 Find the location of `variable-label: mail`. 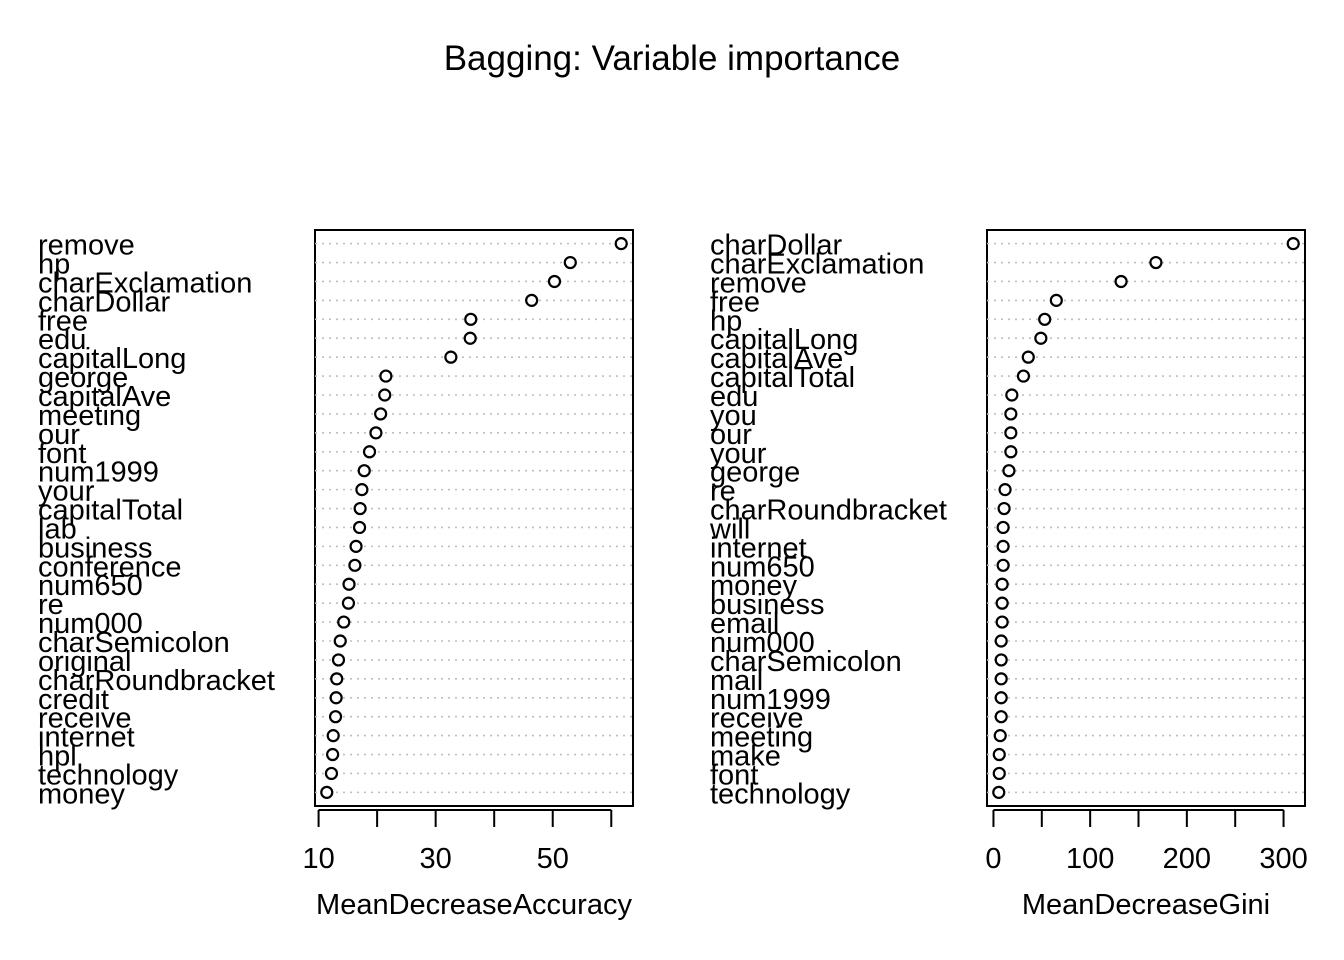

variable-label: mail is located at coordinates (736, 681).